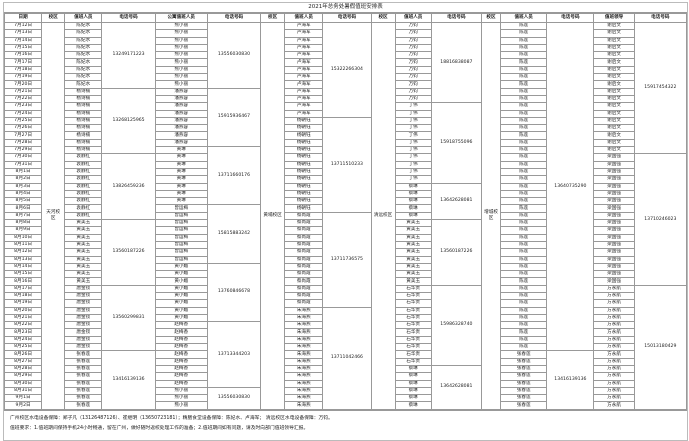 This screenshot has width=689, height=441. What do you see at coordinates (23, 135) in the screenshot?
I see `date-cell: 7月27日` at bounding box center [23, 135].